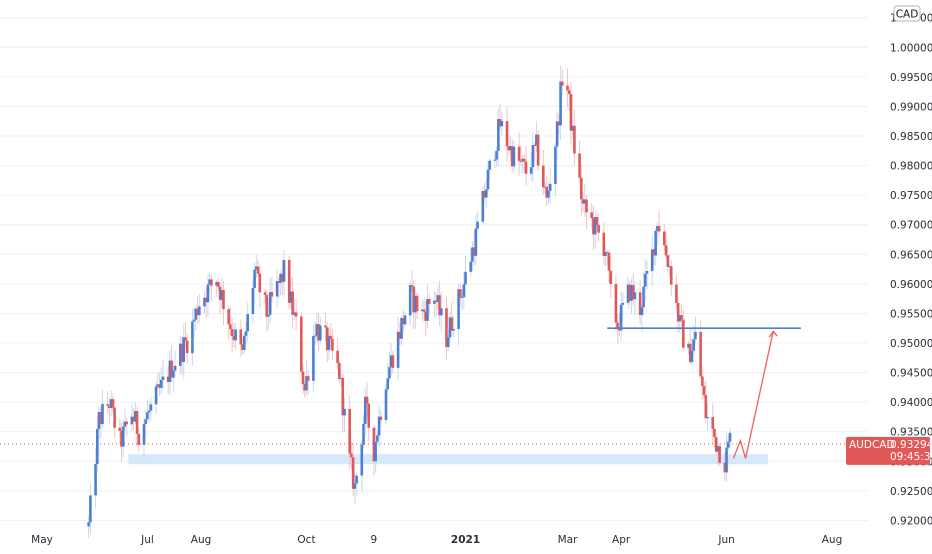 Image resolution: width=932 pixels, height=554 pixels. What do you see at coordinates (911, 196) in the screenshot?
I see `price-tick-label: 0.97500` at bounding box center [911, 196].